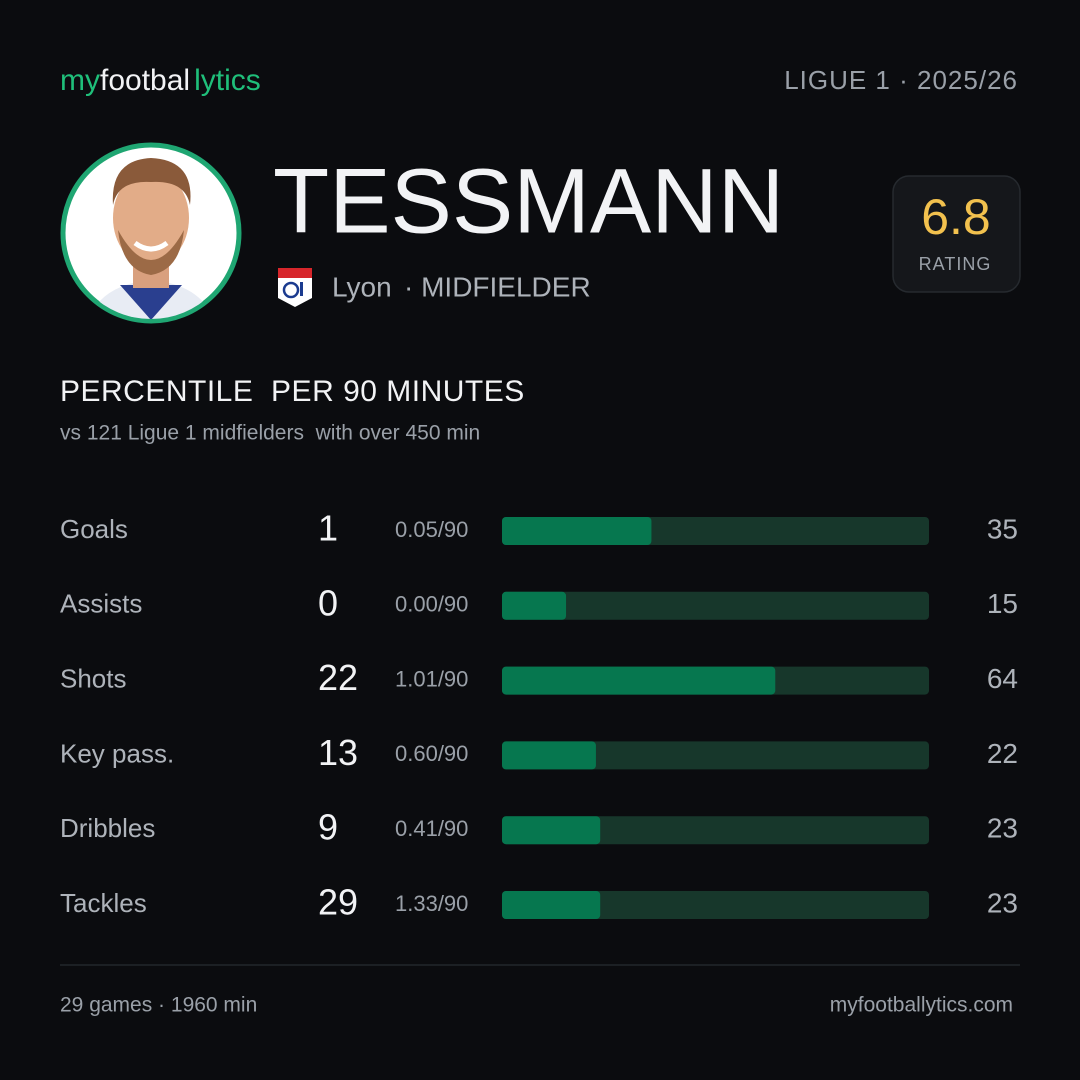  What do you see at coordinates (956, 217) in the screenshot?
I see `rating: 6.8` at bounding box center [956, 217].